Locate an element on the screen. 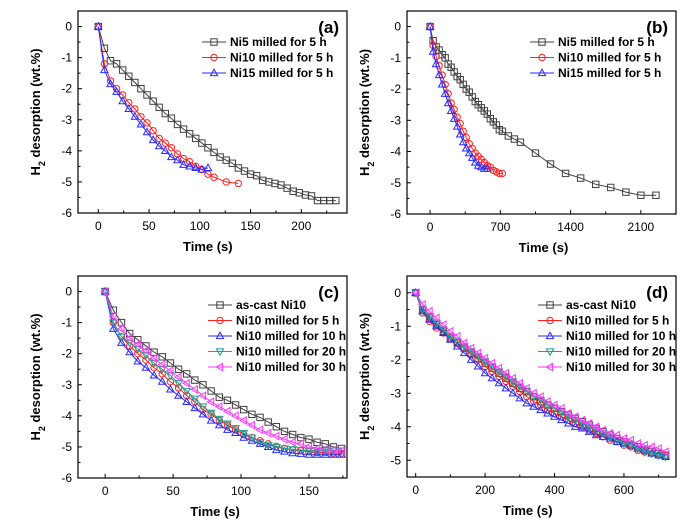  y-tick-label: -6 is located at coordinates (395, 214).